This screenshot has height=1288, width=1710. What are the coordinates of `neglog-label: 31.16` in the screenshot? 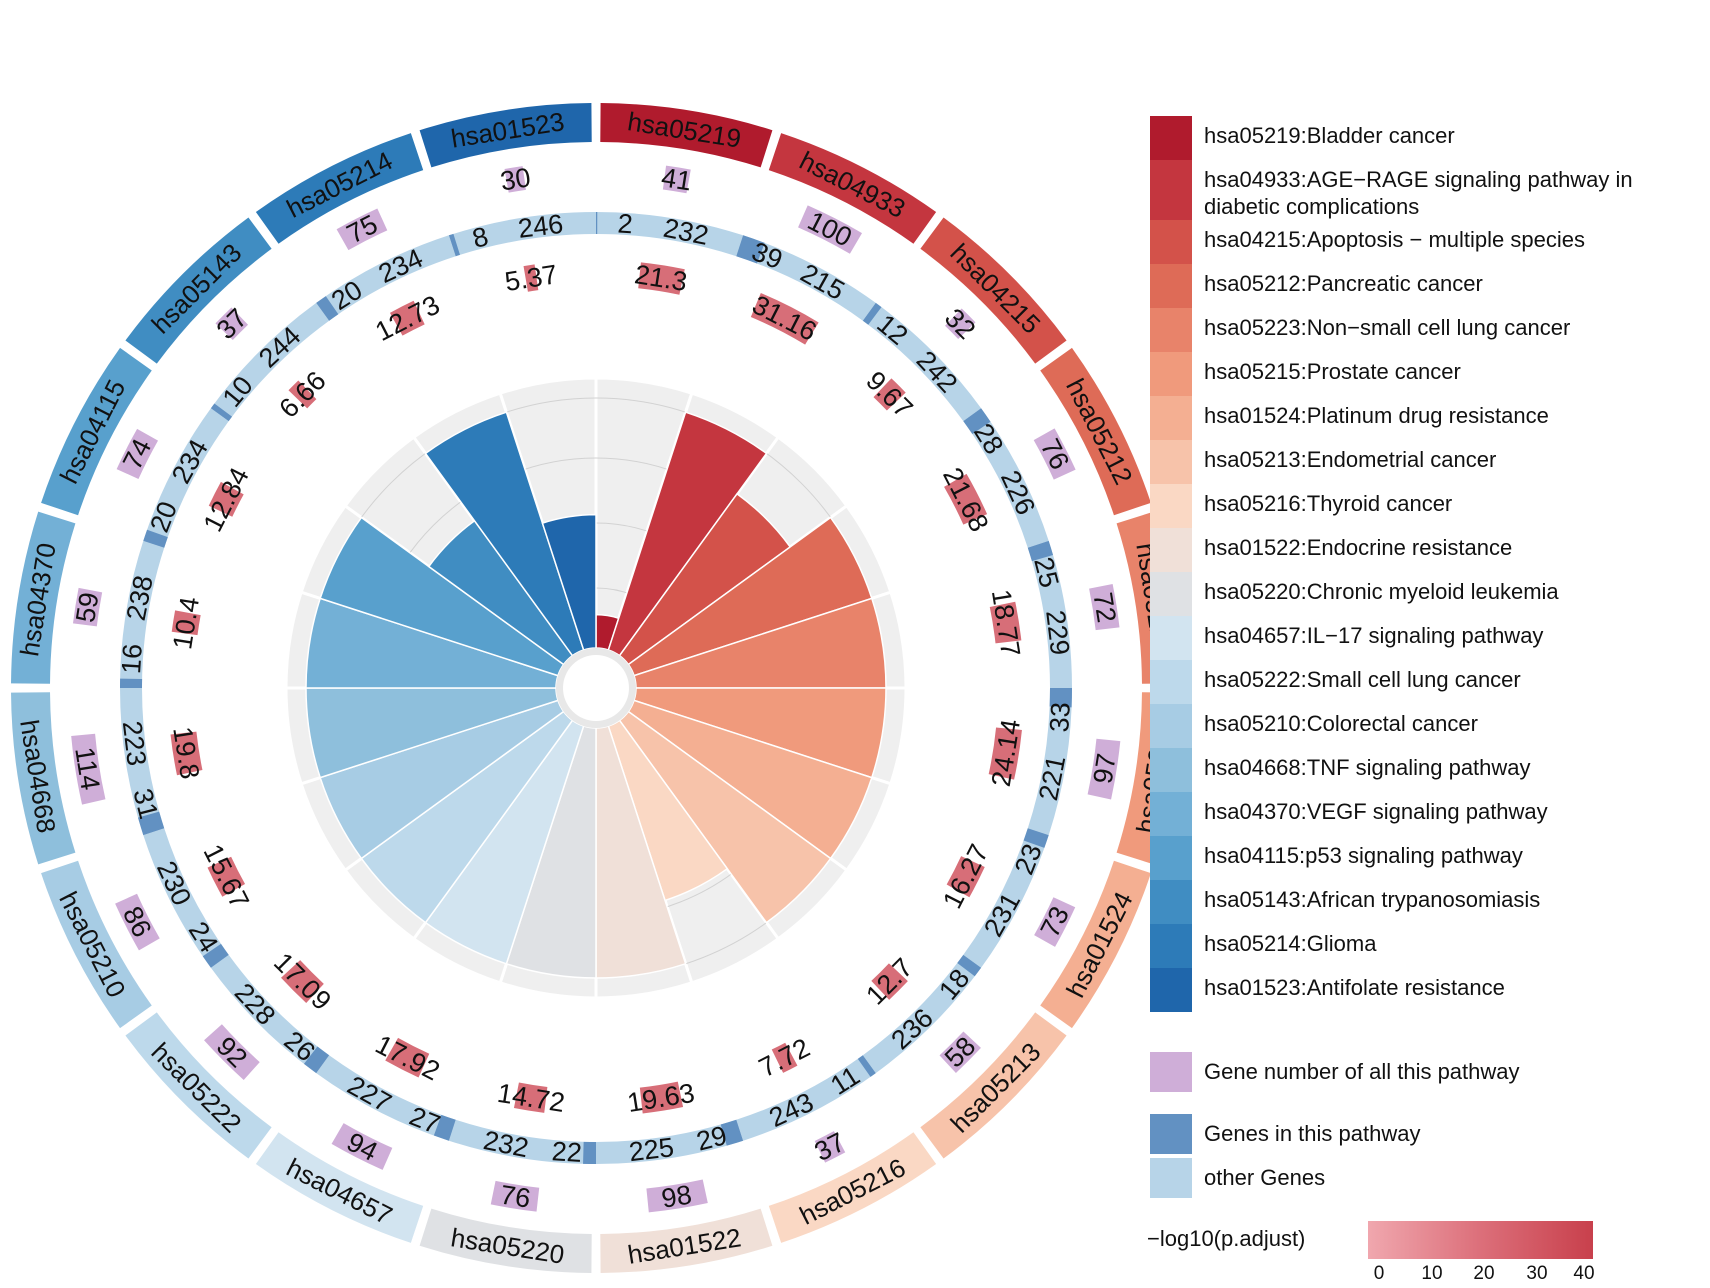 It's located at (784, 318).